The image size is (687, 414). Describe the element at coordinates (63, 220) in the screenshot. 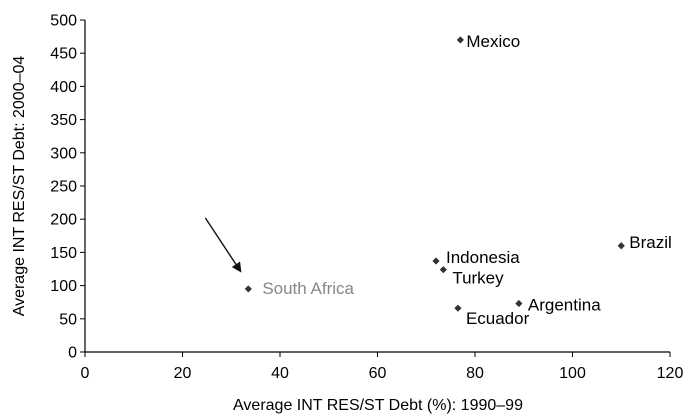

I see `y-tick-label: 200` at that location.